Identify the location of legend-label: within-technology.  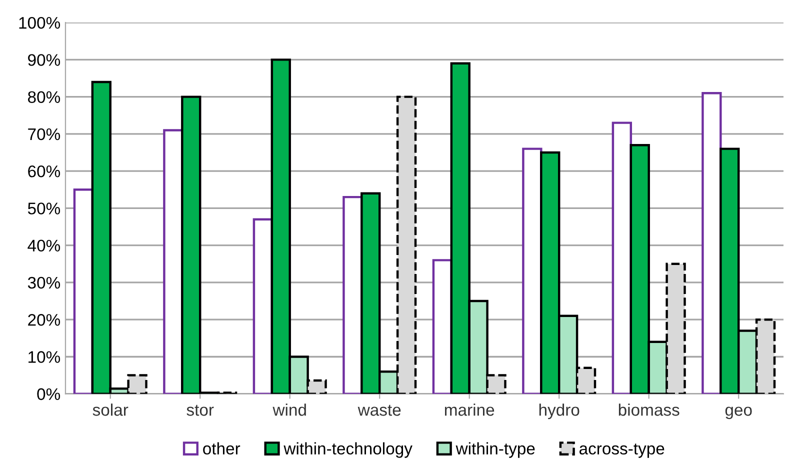
(348, 450).